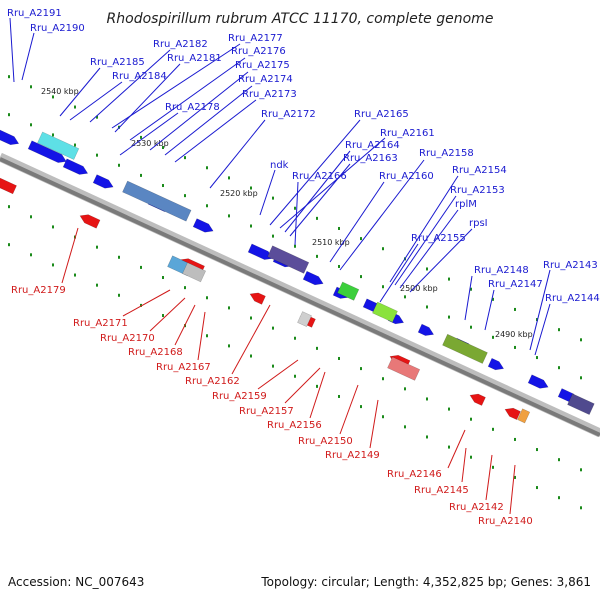 This screenshot has width=600, height=600. Describe the element at coordinates (319, 176) in the screenshot. I see `gene-label: Rru_A2166` at that location.